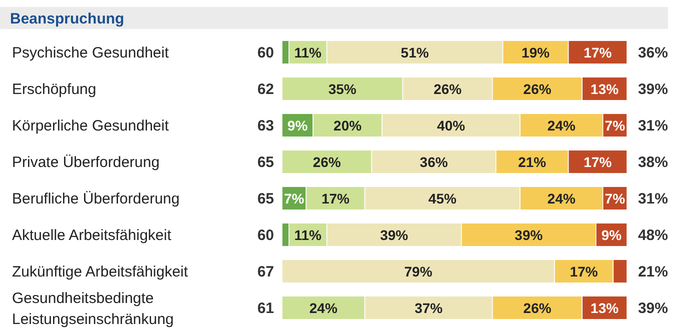 This screenshot has height=332, width=680. Describe the element at coordinates (653, 53) in the screenshot. I see `text: 36%` at that location.